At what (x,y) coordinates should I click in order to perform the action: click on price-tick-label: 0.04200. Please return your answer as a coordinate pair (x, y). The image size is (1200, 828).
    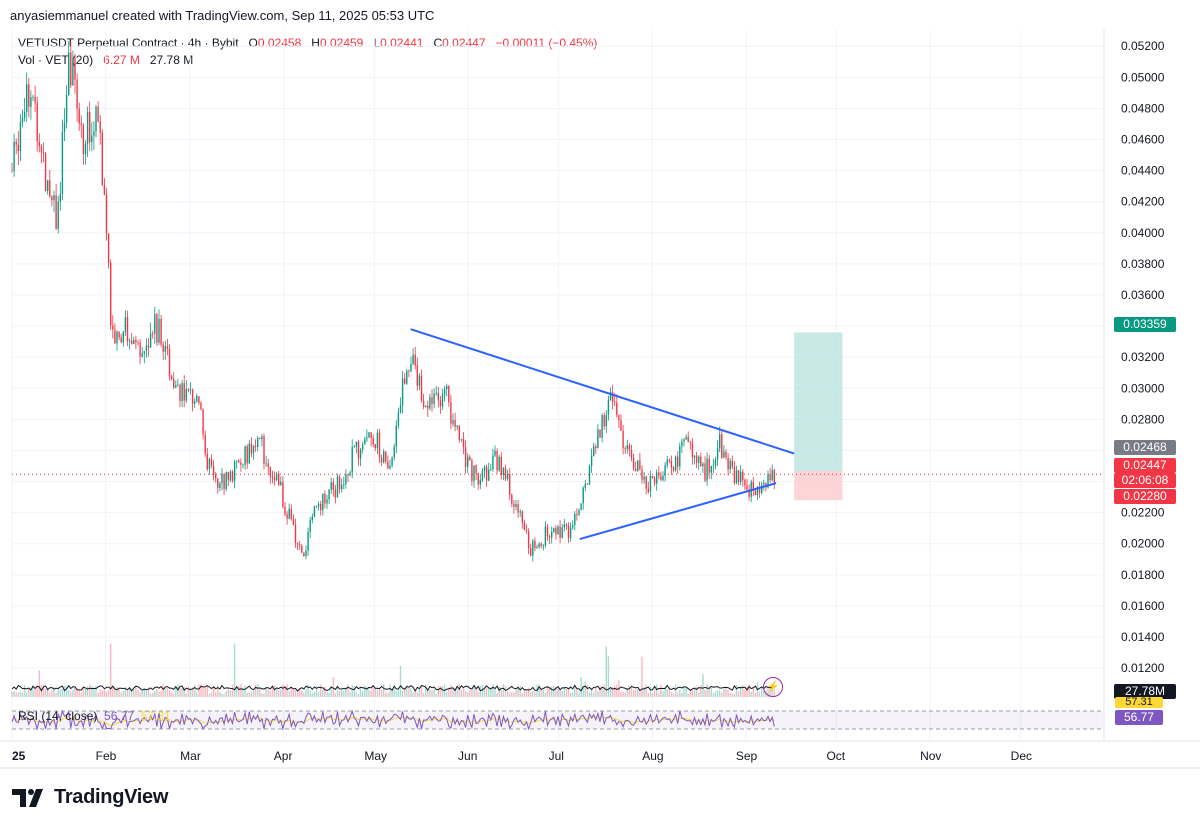
    Looking at the image, I should click on (1143, 202).